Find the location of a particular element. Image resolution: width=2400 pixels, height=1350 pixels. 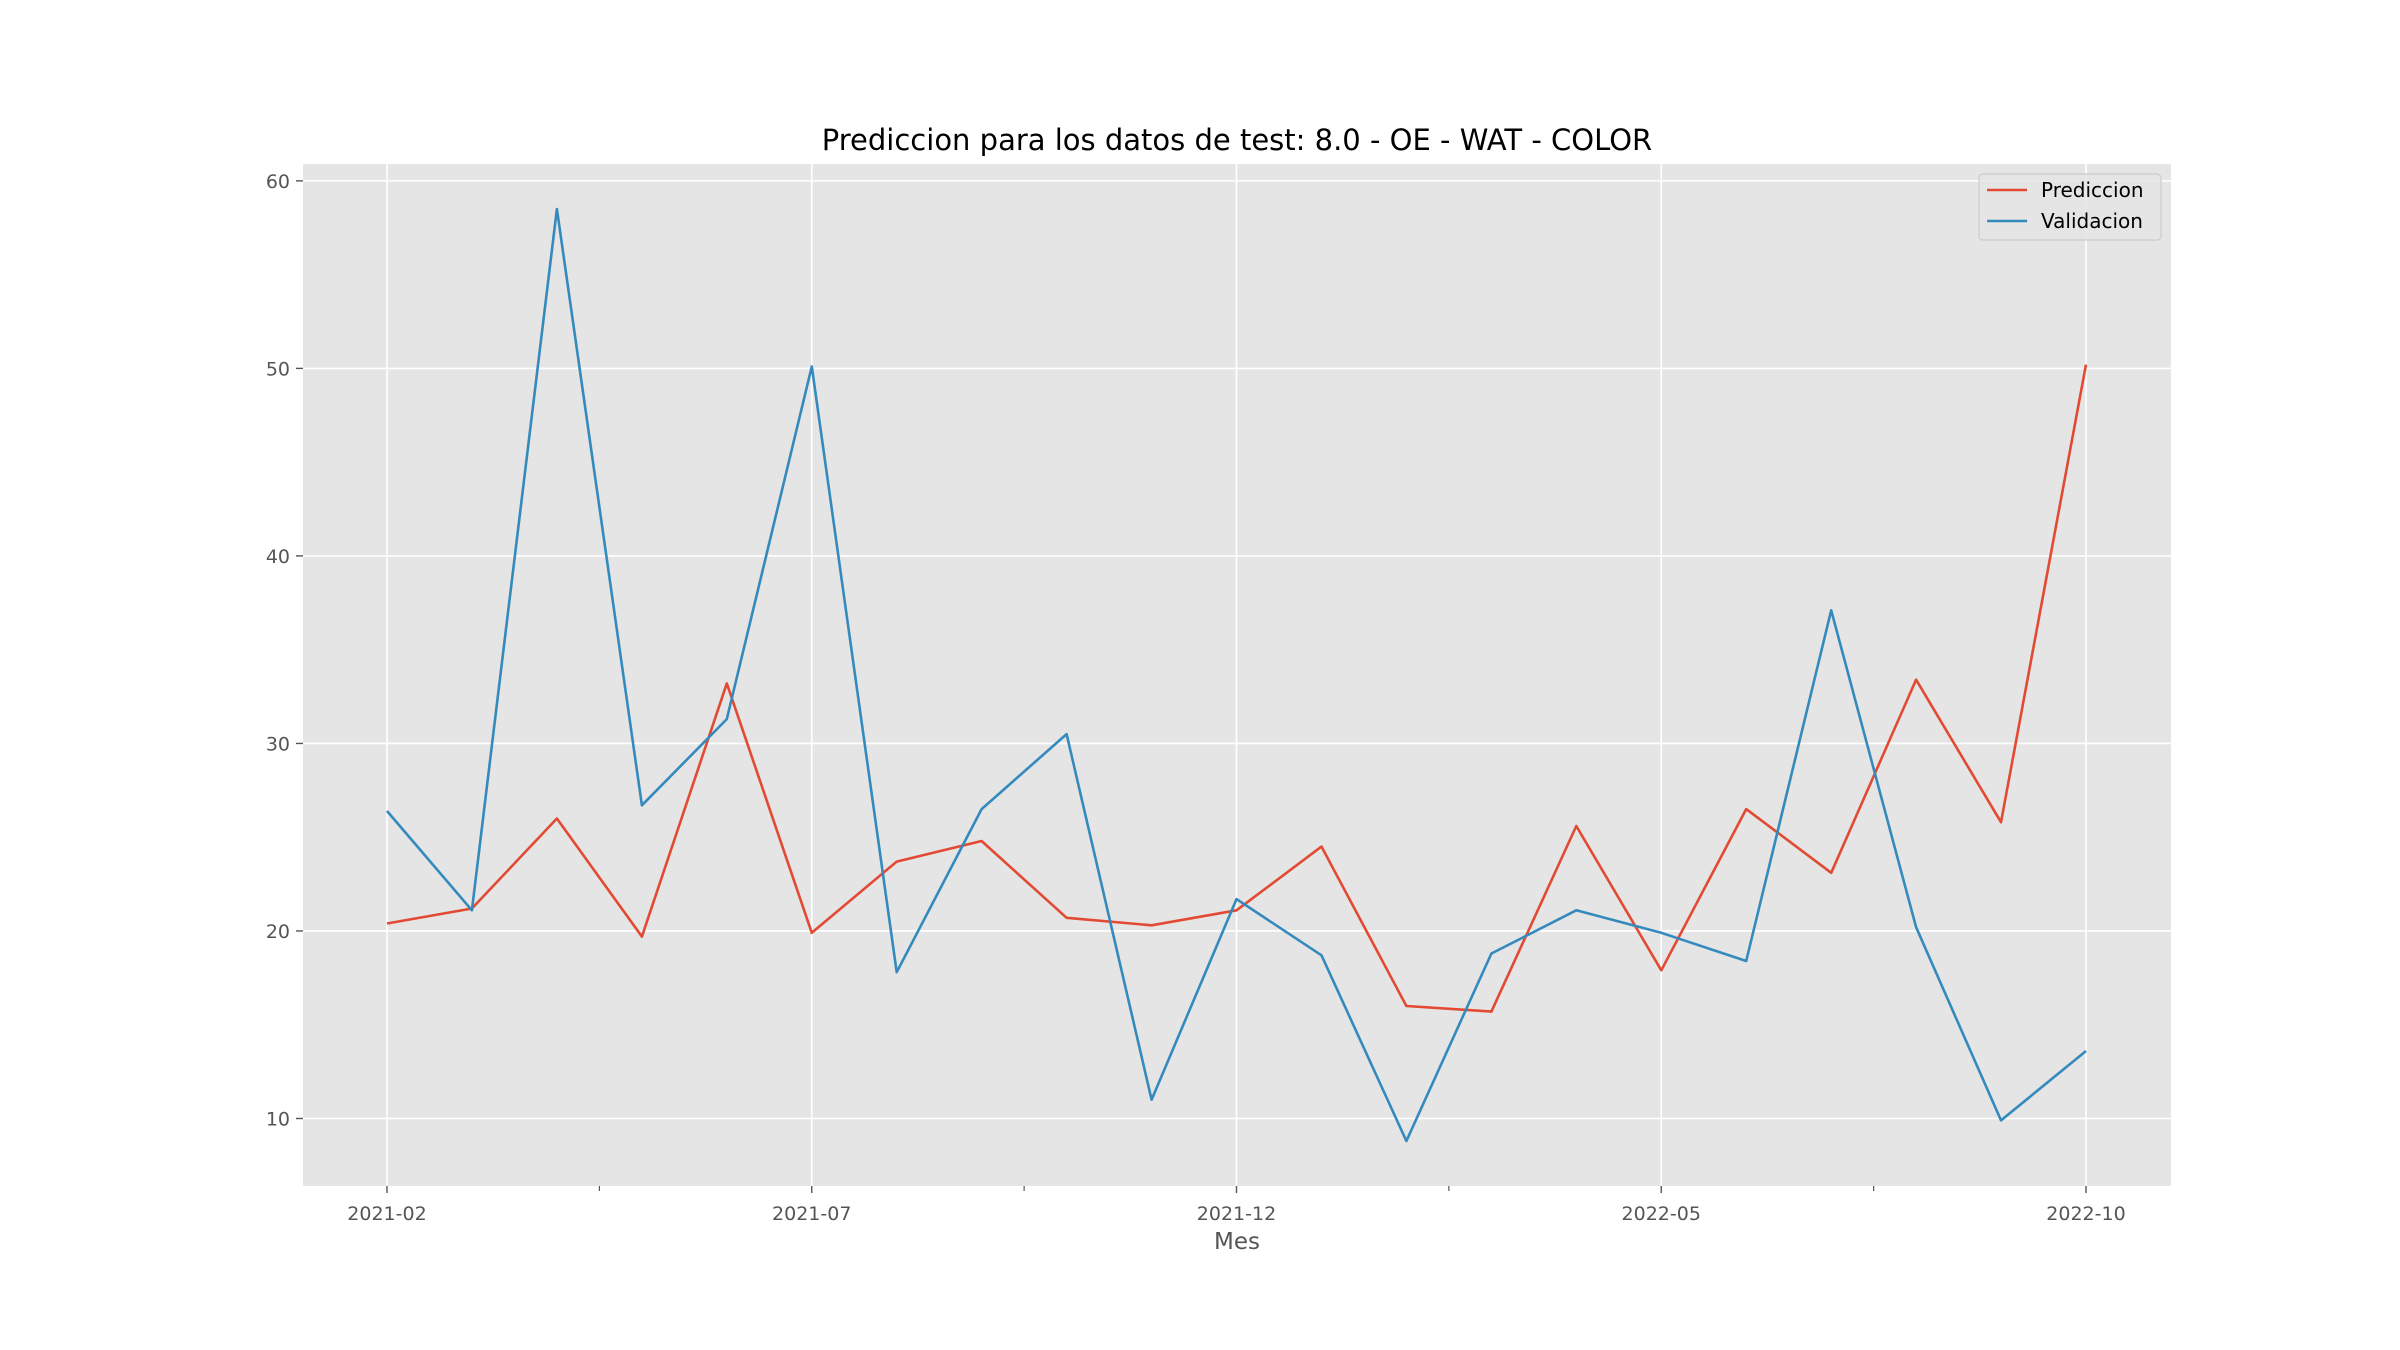

y-tick-label: 30 is located at coordinates (278, 744).